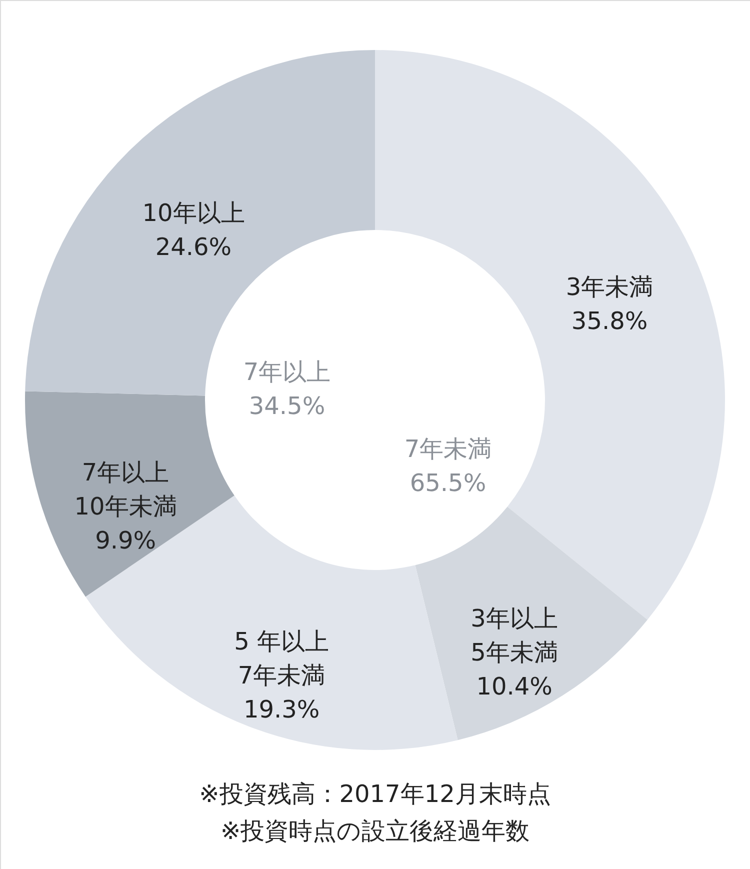 This screenshot has width=750, height=869. I want to click on data-label: 24.6%, so click(193, 246).